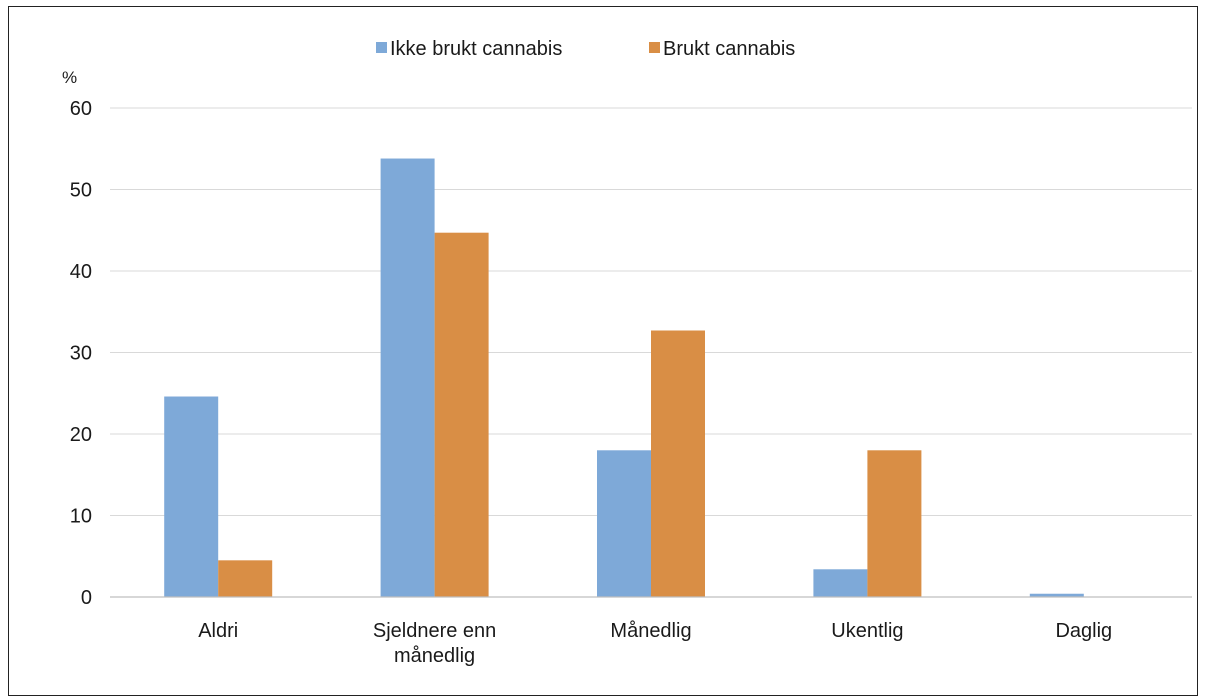 The height and width of the screenshot is (696, 1205). I want to click on category-label: Aldri, so click(218, 631).